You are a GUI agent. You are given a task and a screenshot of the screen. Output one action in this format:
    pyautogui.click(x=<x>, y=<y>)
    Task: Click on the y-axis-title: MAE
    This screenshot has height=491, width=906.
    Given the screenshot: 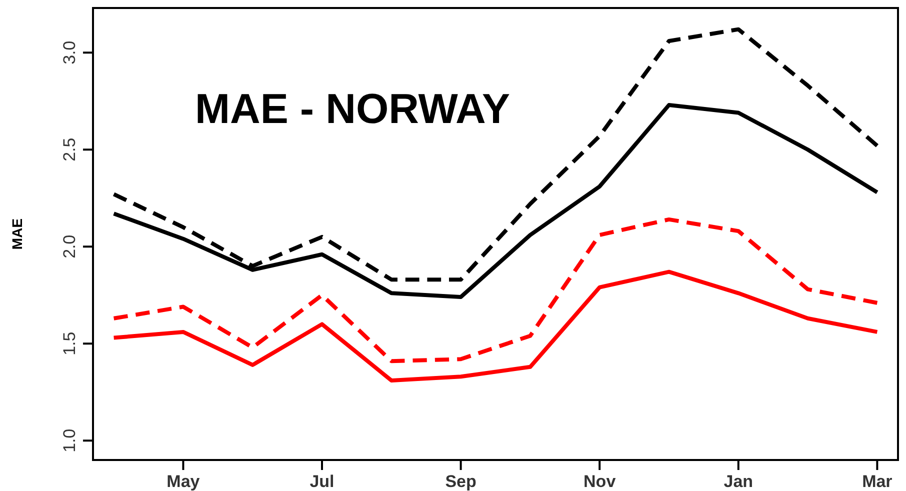 What is the action you would take?
    pyautogui.click(x=17, y=234)
    